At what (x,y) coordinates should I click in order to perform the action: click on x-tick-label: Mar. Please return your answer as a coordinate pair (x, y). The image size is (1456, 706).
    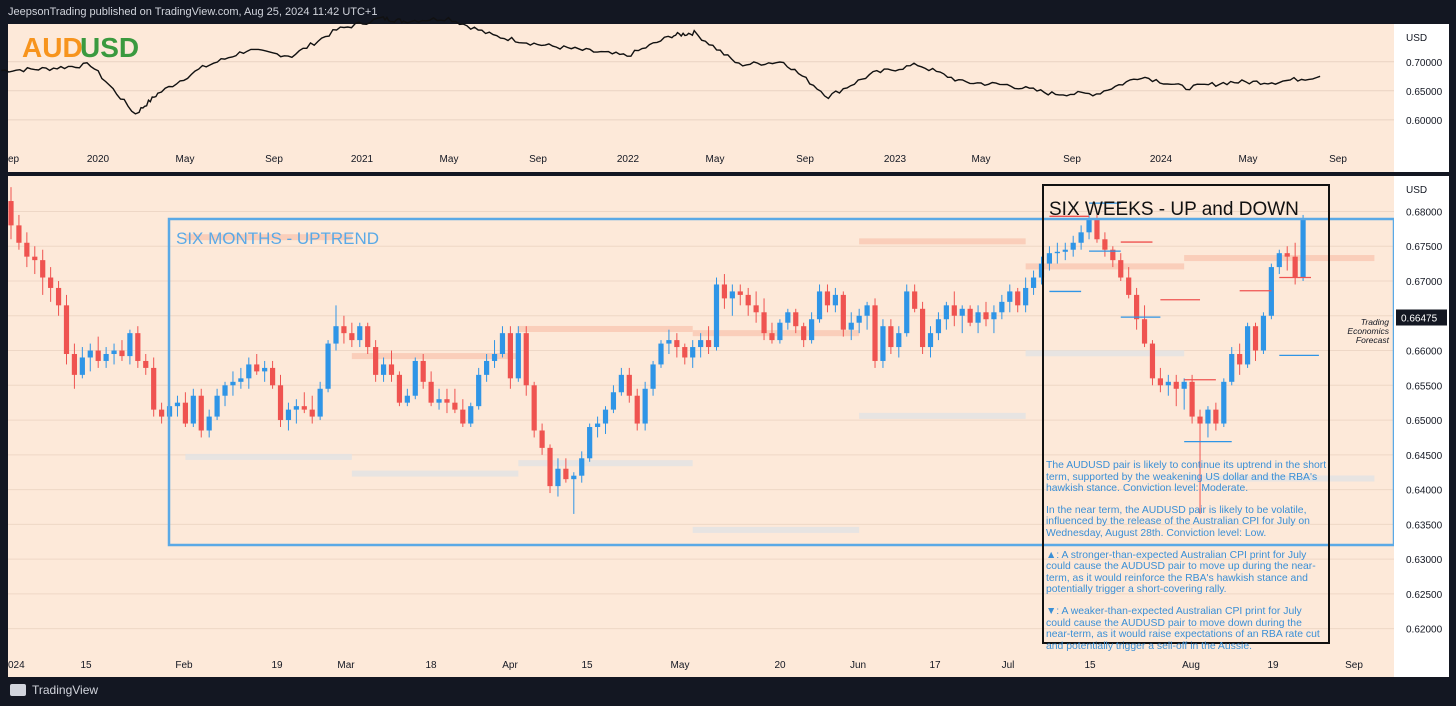
    Looking at the image, I should click on (346, 665).